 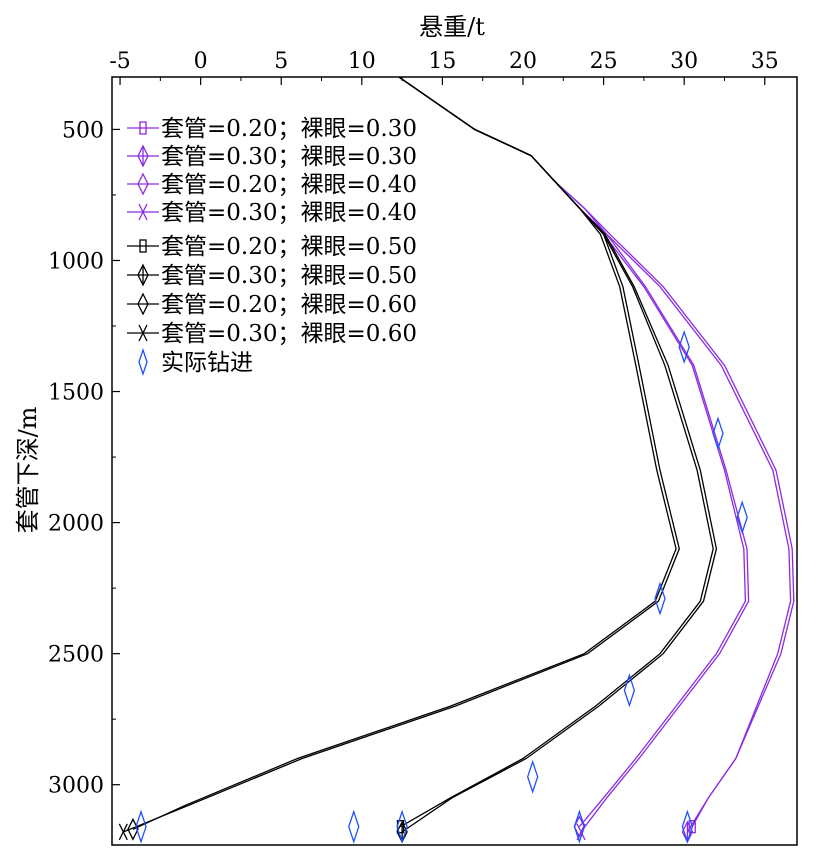 I want to click on legend-label: 实际钻进, so click(x=207, y=363).